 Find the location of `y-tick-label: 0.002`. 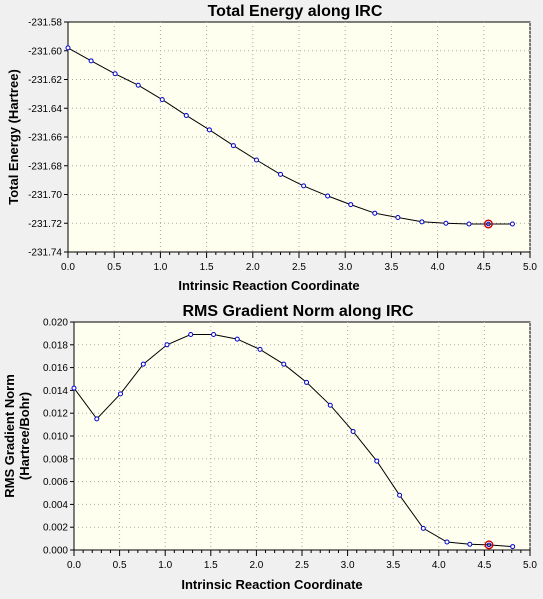

y-tick-label: 0.002 is located at coordinates (55, 528).